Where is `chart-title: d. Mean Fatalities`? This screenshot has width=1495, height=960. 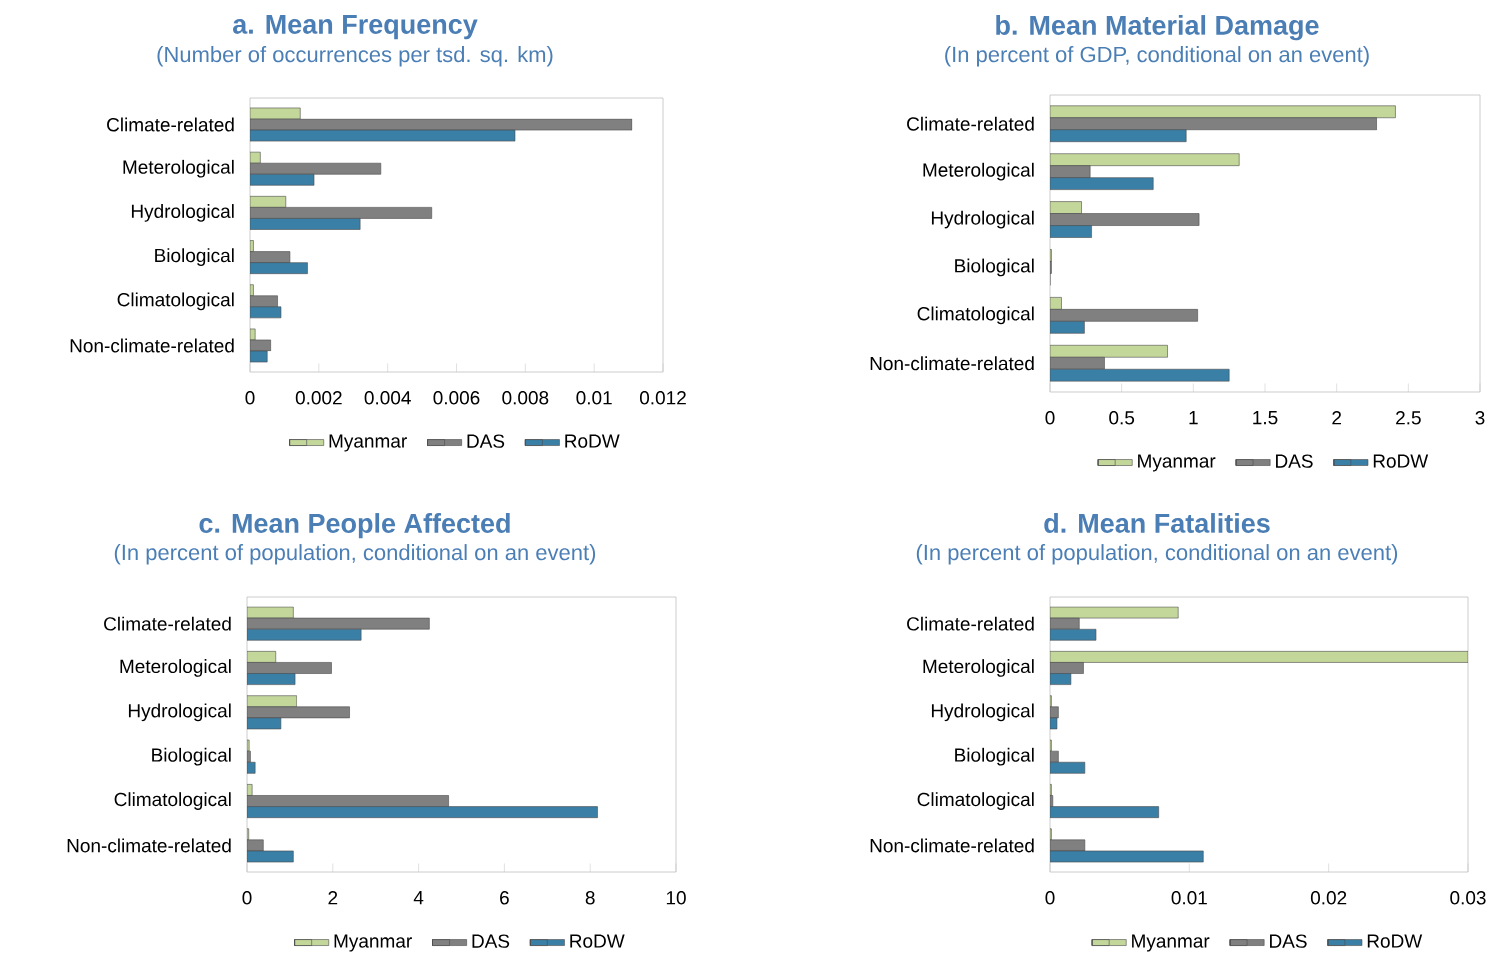
chart-title: d. Mean Fatalities is located at coordinates (1157, 523).